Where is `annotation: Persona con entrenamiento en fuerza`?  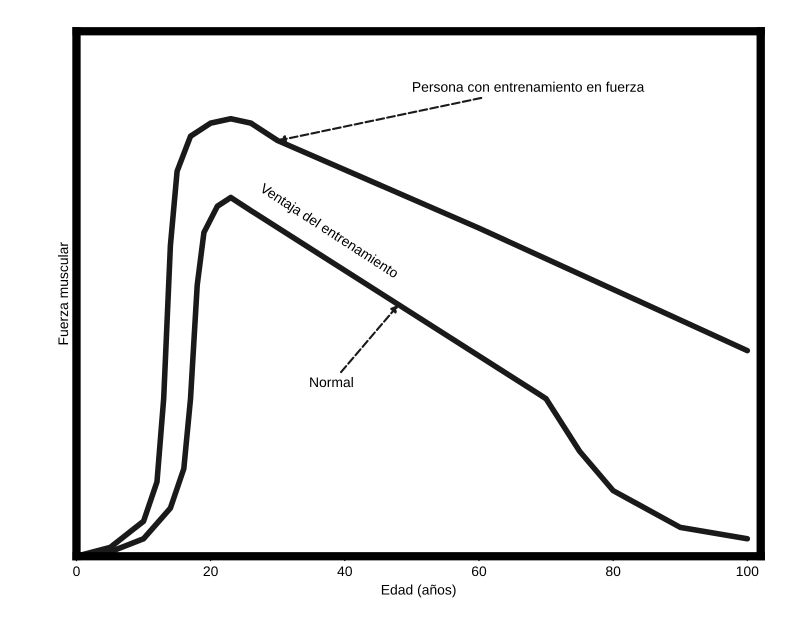 annotation: Persona con entrenamiento en fuerza is located at coordinates (528, 87).